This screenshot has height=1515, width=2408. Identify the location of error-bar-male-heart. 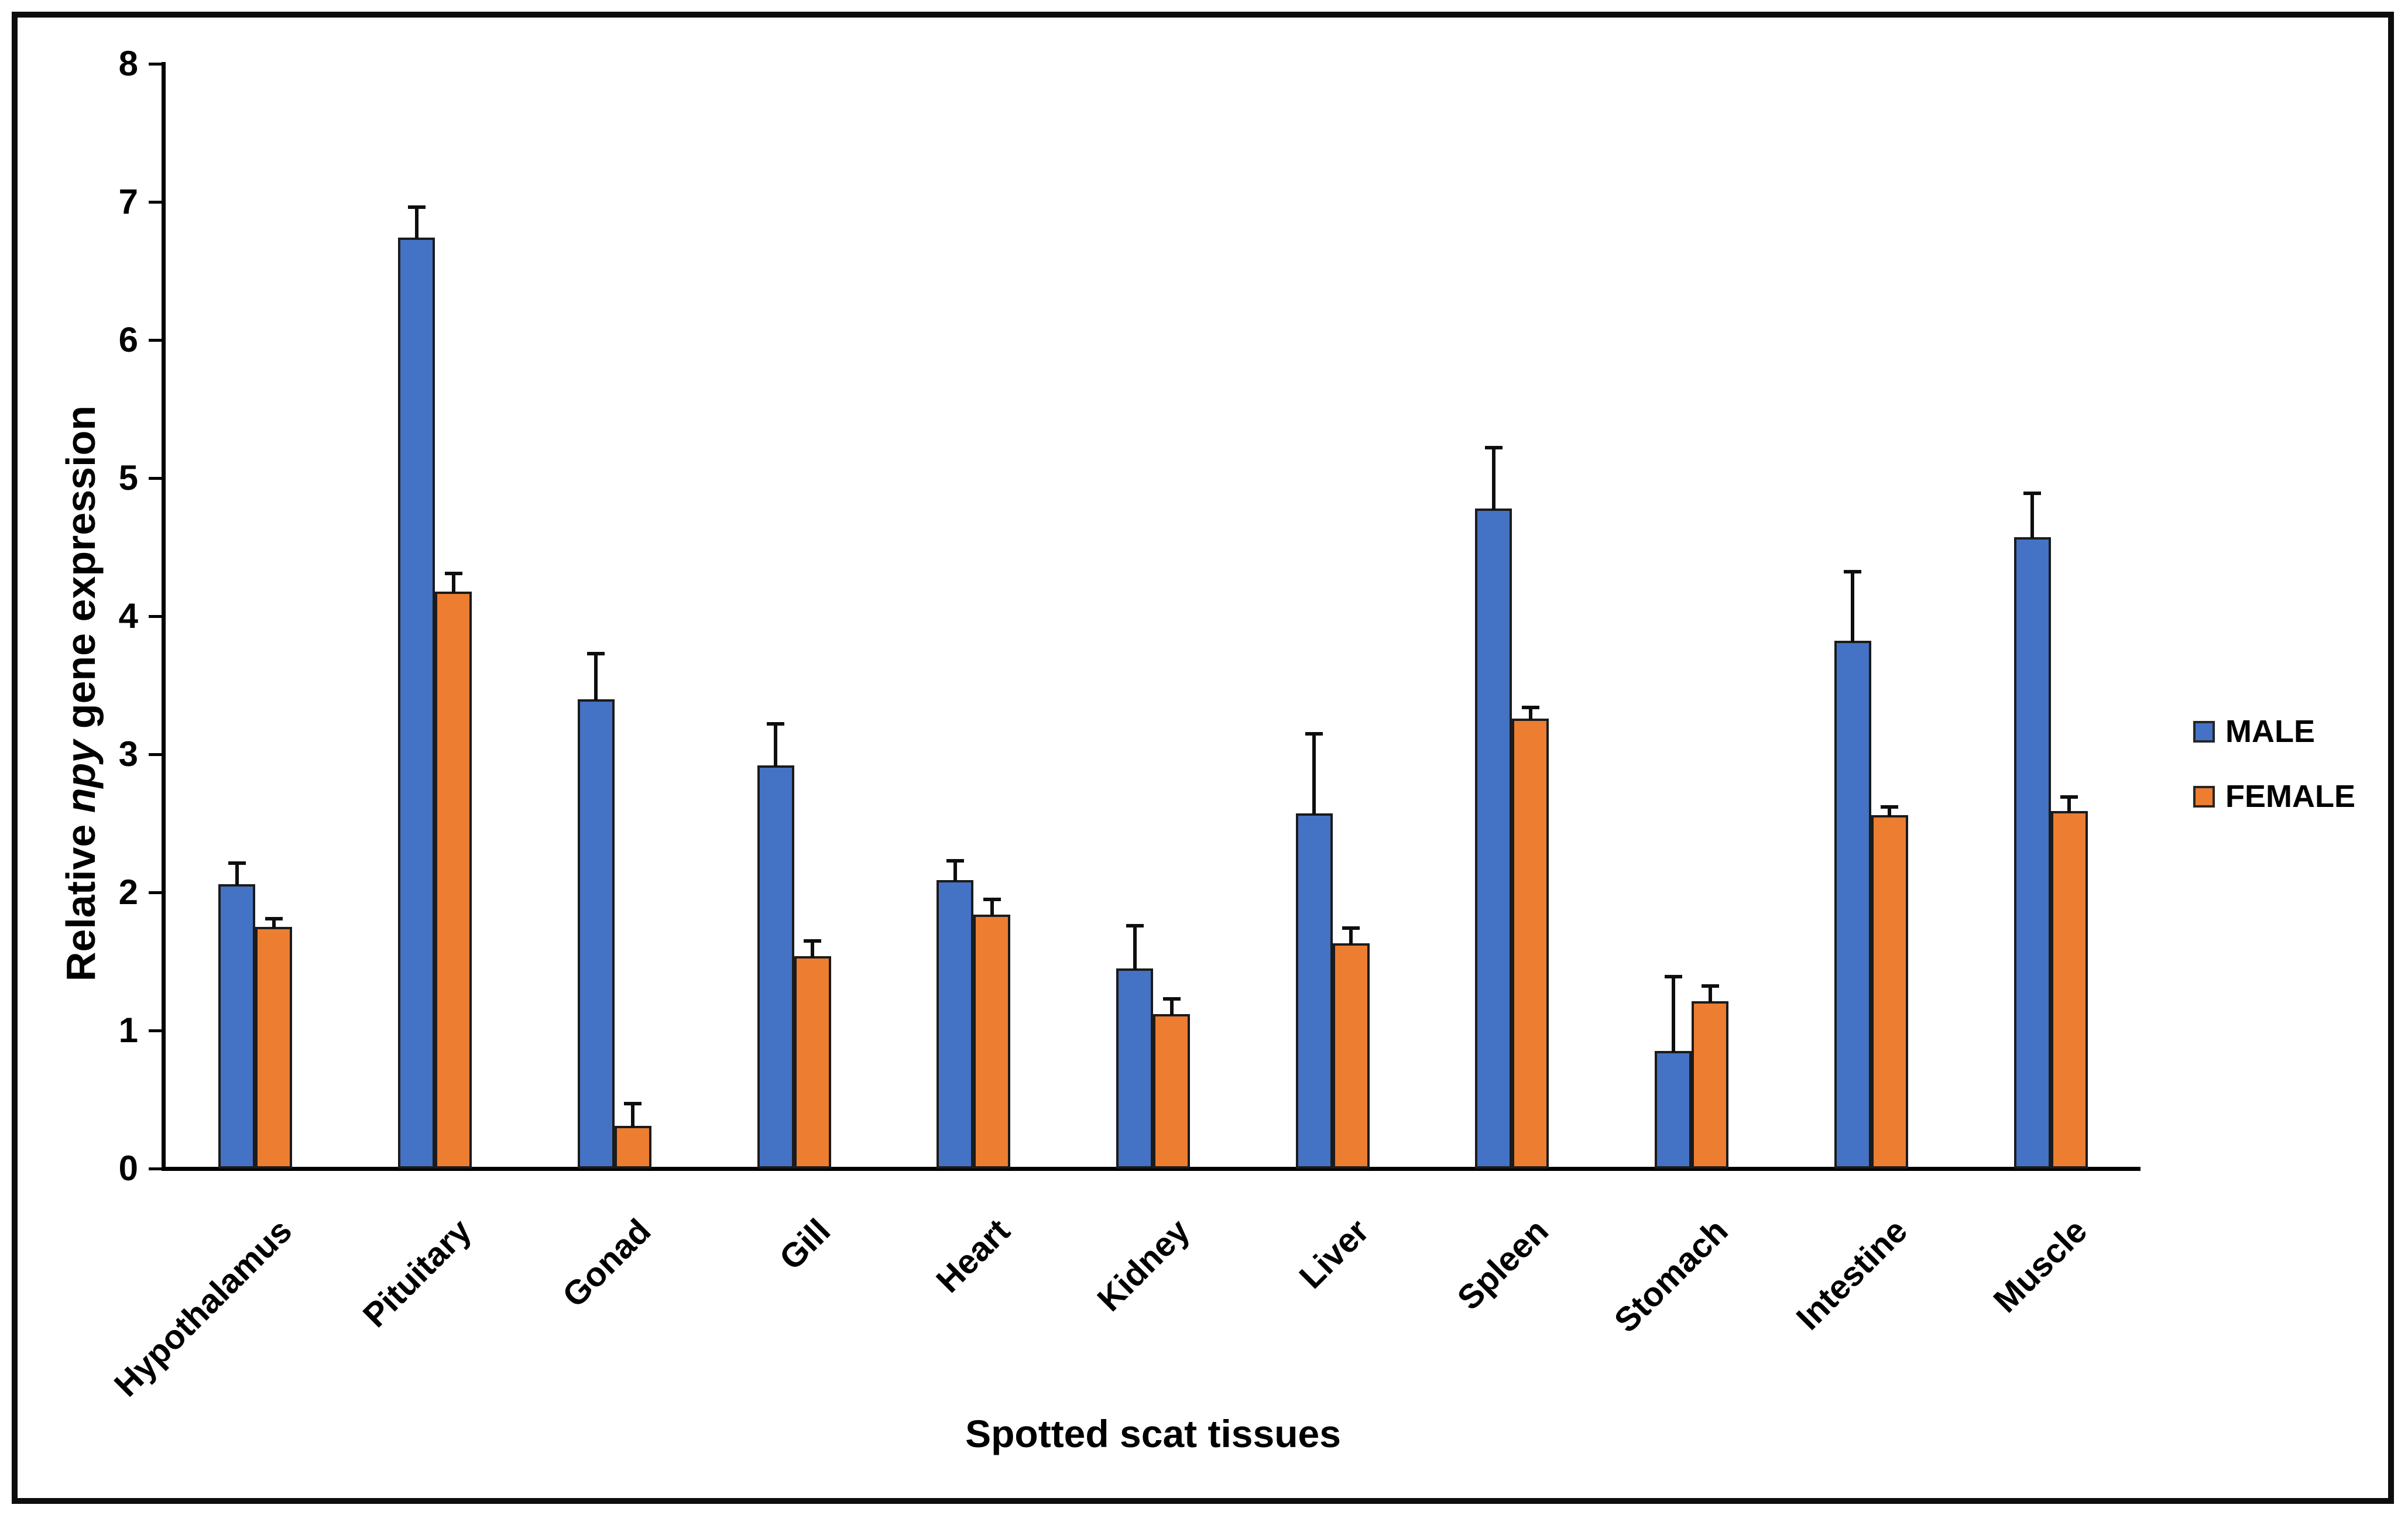
(955, 871).